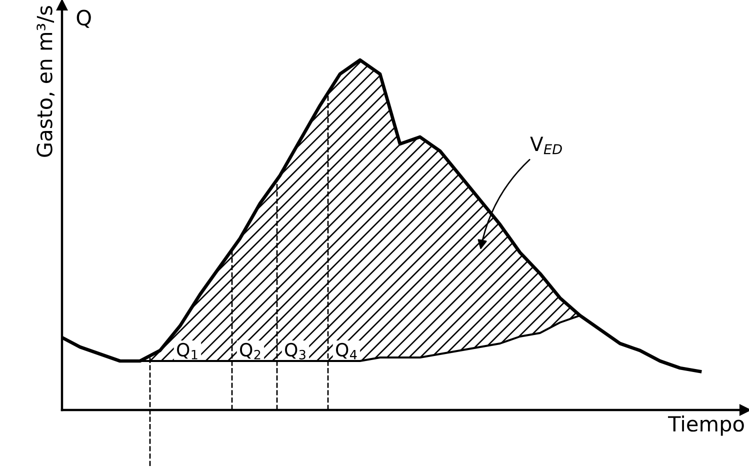  I want to click on x-axis-title: Tiempo, so click(706, 426).